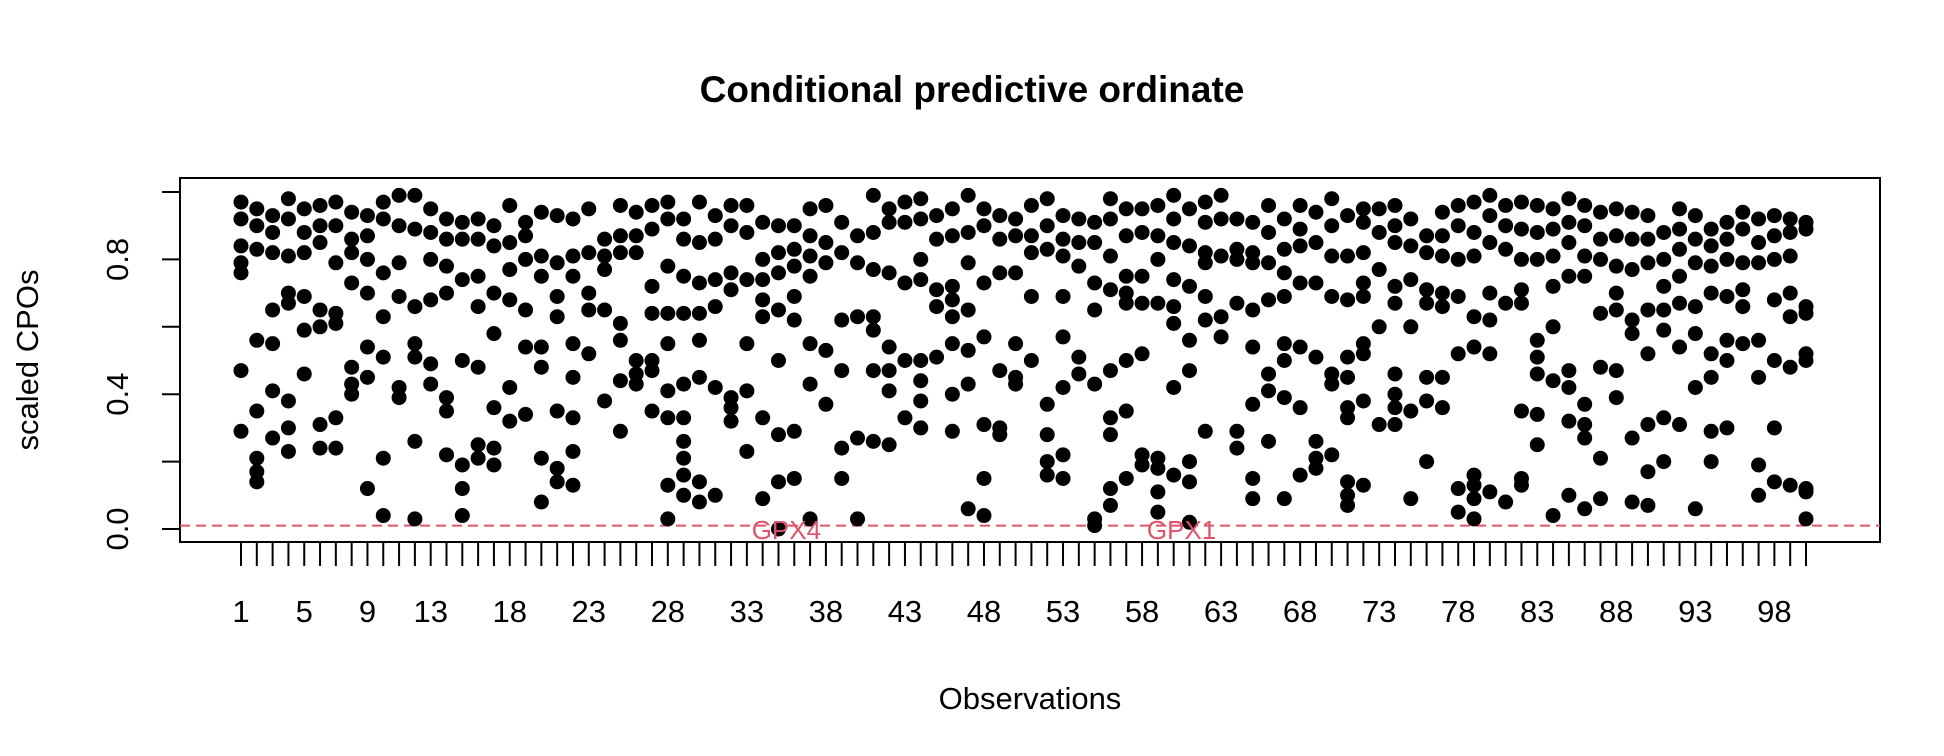  Describe the element at coordinates (1063, 611) in the screenshot. I see `x-tick-label: 53` at that location.